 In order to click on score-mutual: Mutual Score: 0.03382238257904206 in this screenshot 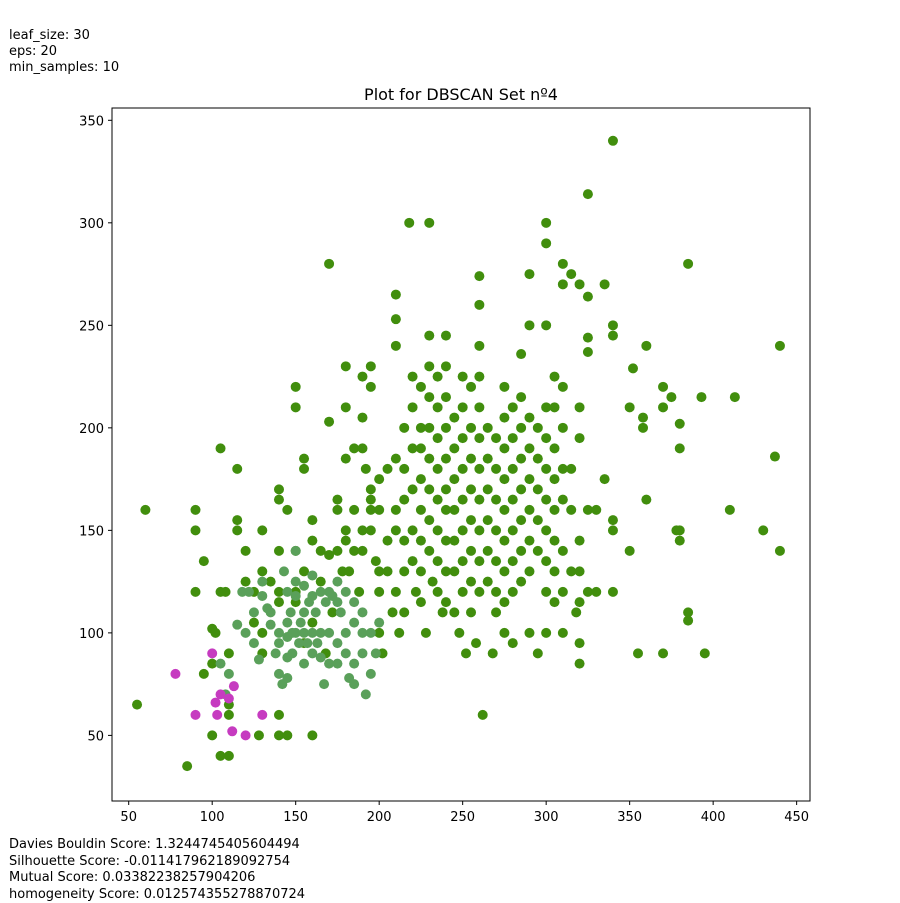, I will do `click(157, 878)`.